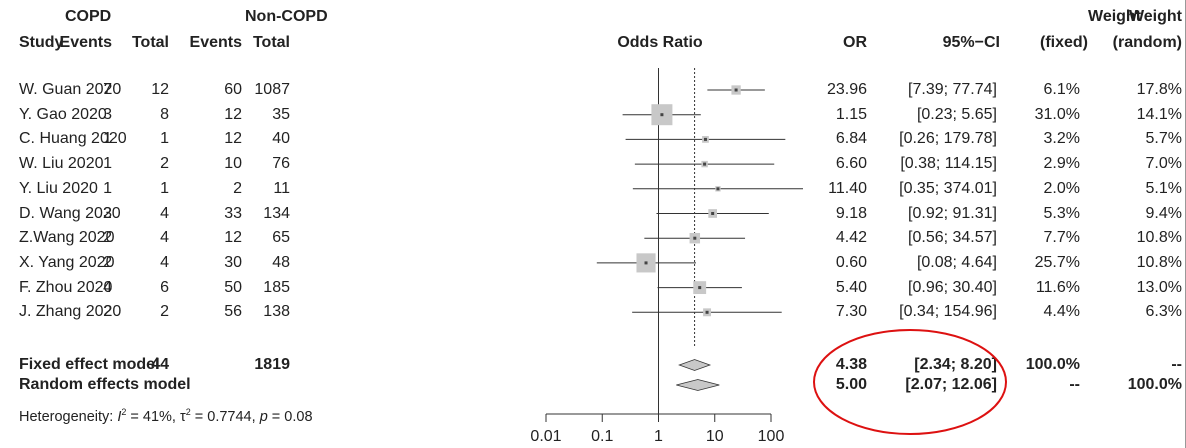  What do you see at coordinates (286, 16) in the screenshot?
I see `header-non-copd: Non-COPD` at bounding box center [286, 16].